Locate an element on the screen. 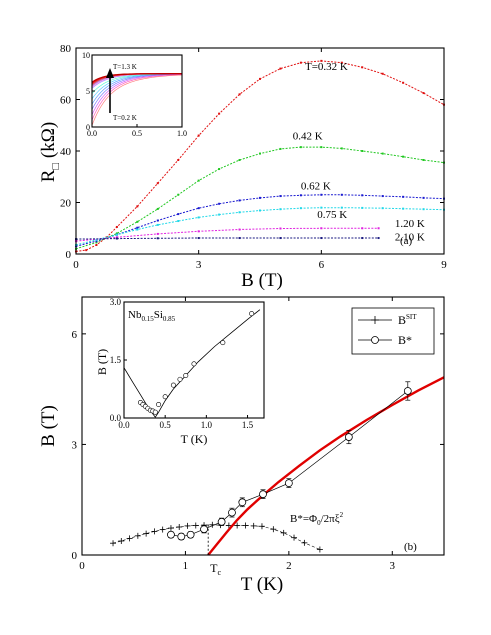 The width and height of the screenshot is (491, 635). panel-a-inset-ticks: 0.0 0.5 1.0 0 5 10 is located at coordinates (134, 94).